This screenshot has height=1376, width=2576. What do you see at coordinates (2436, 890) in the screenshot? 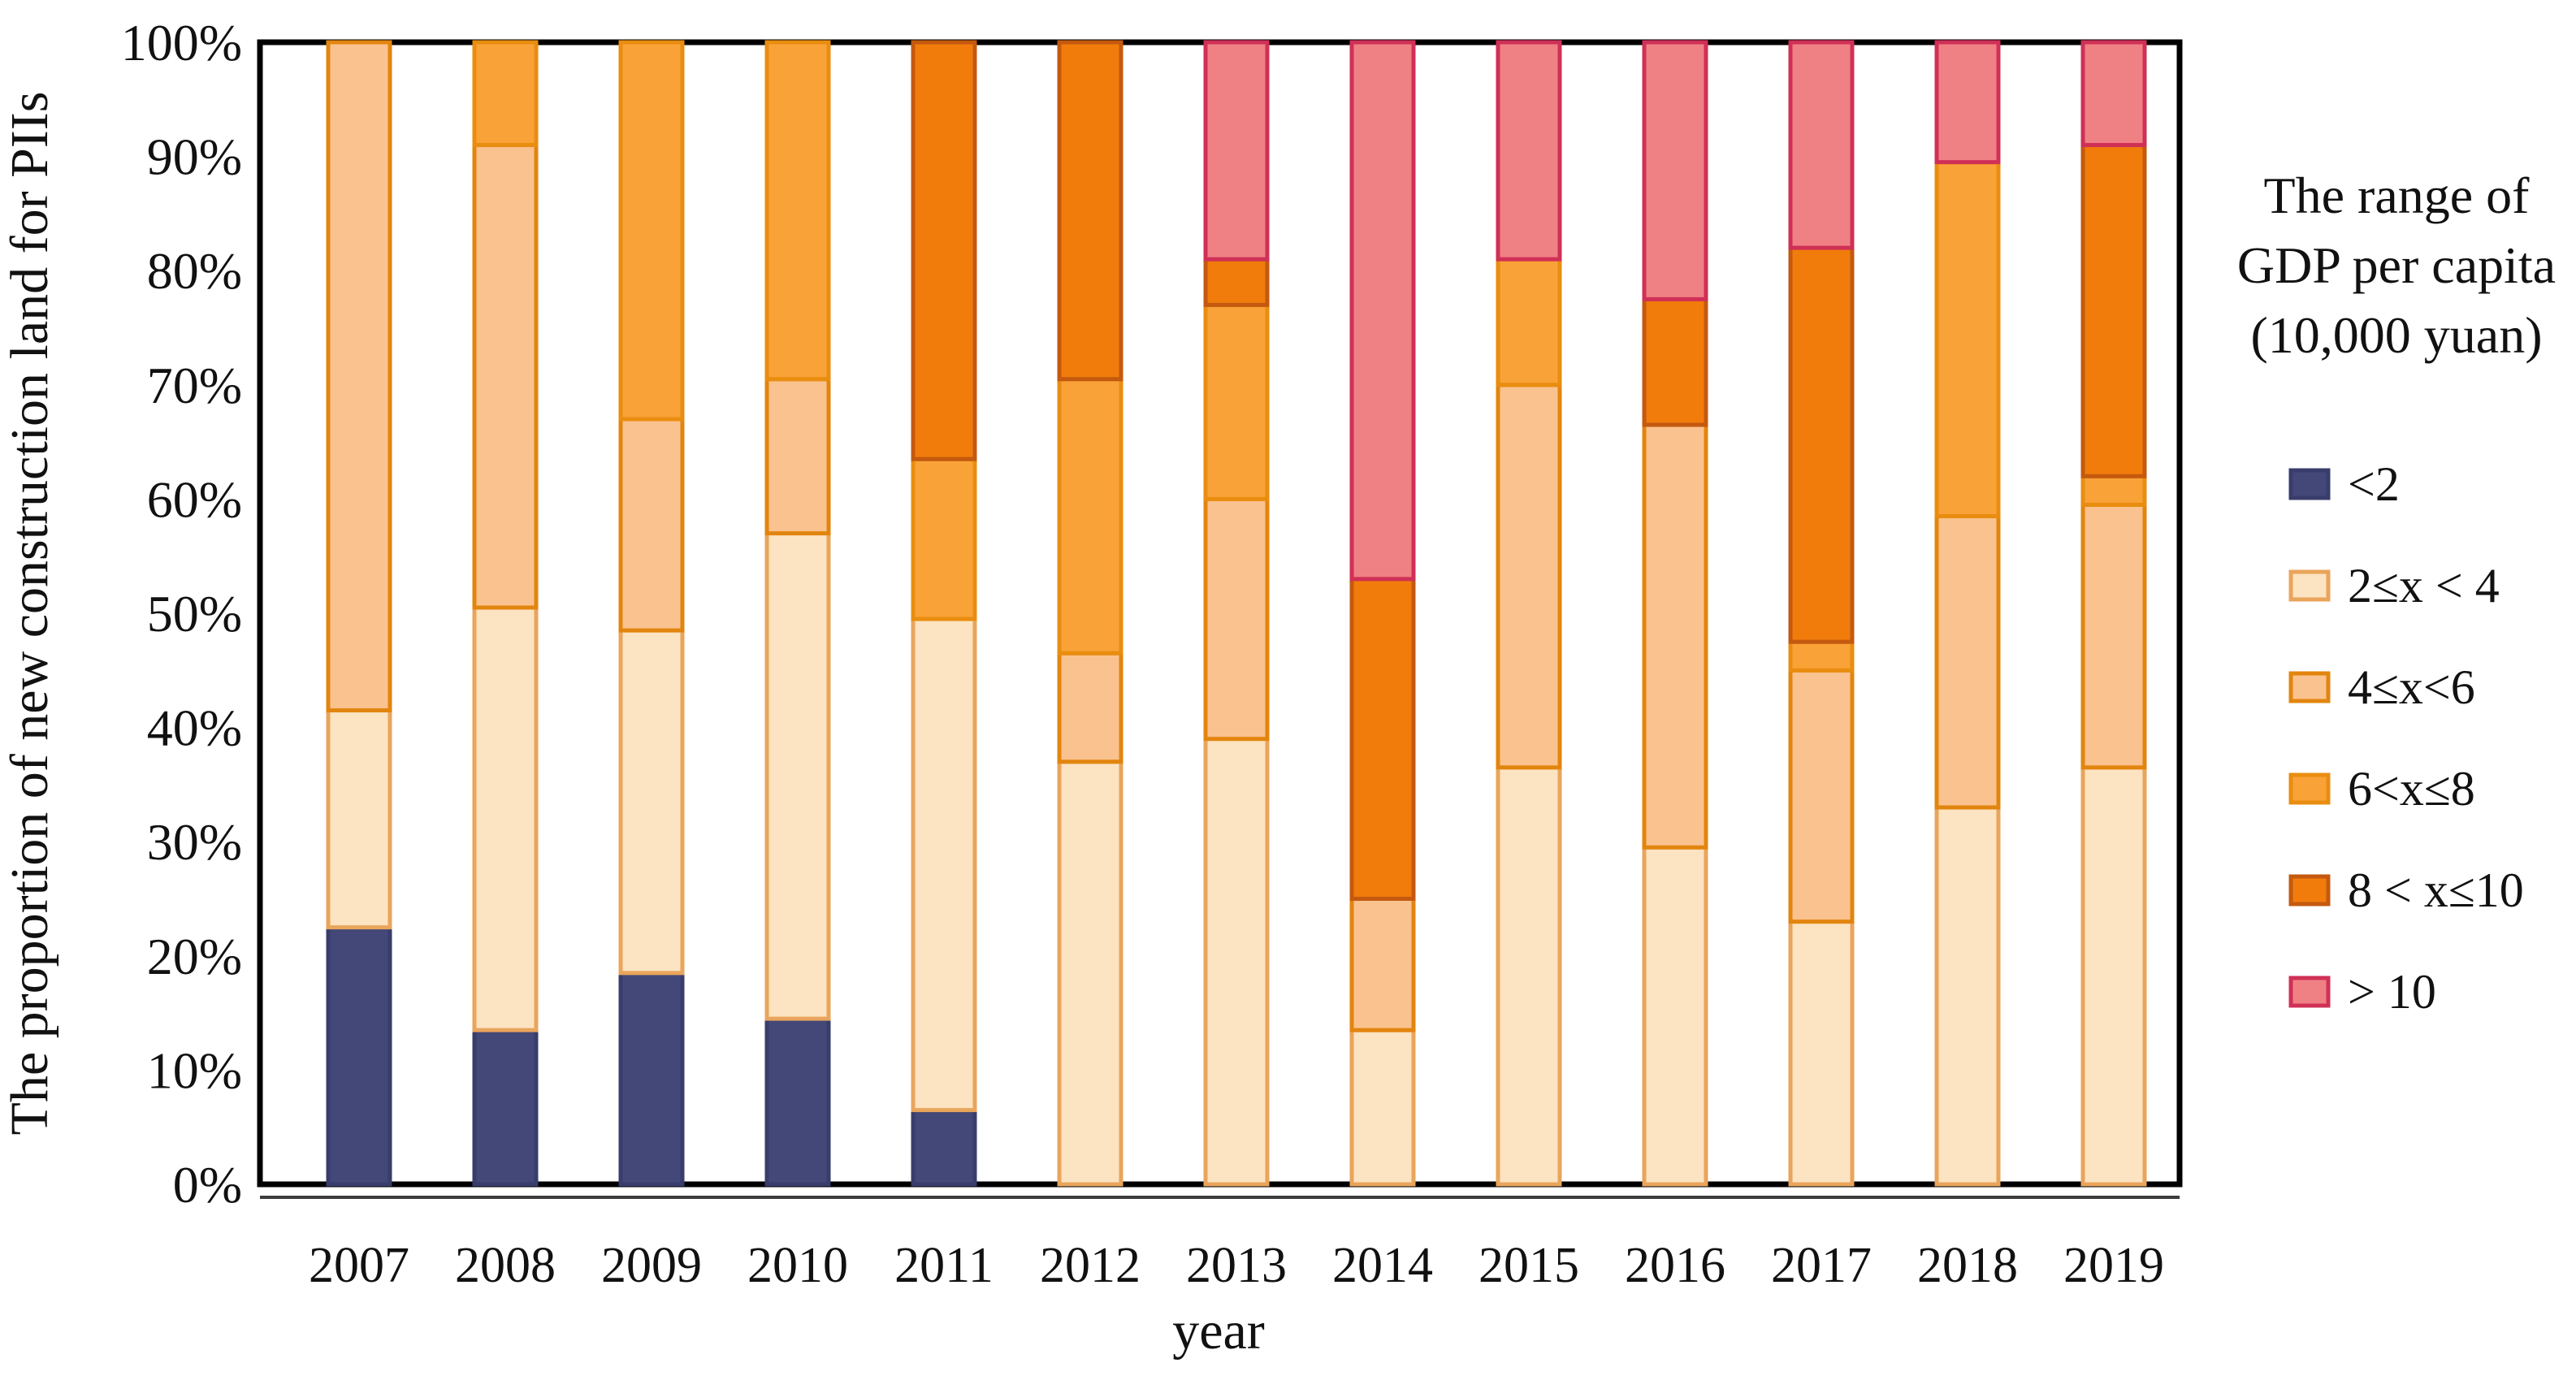
I see `legend-label: 8 < x≤10` at bounding box center [2436, 890].